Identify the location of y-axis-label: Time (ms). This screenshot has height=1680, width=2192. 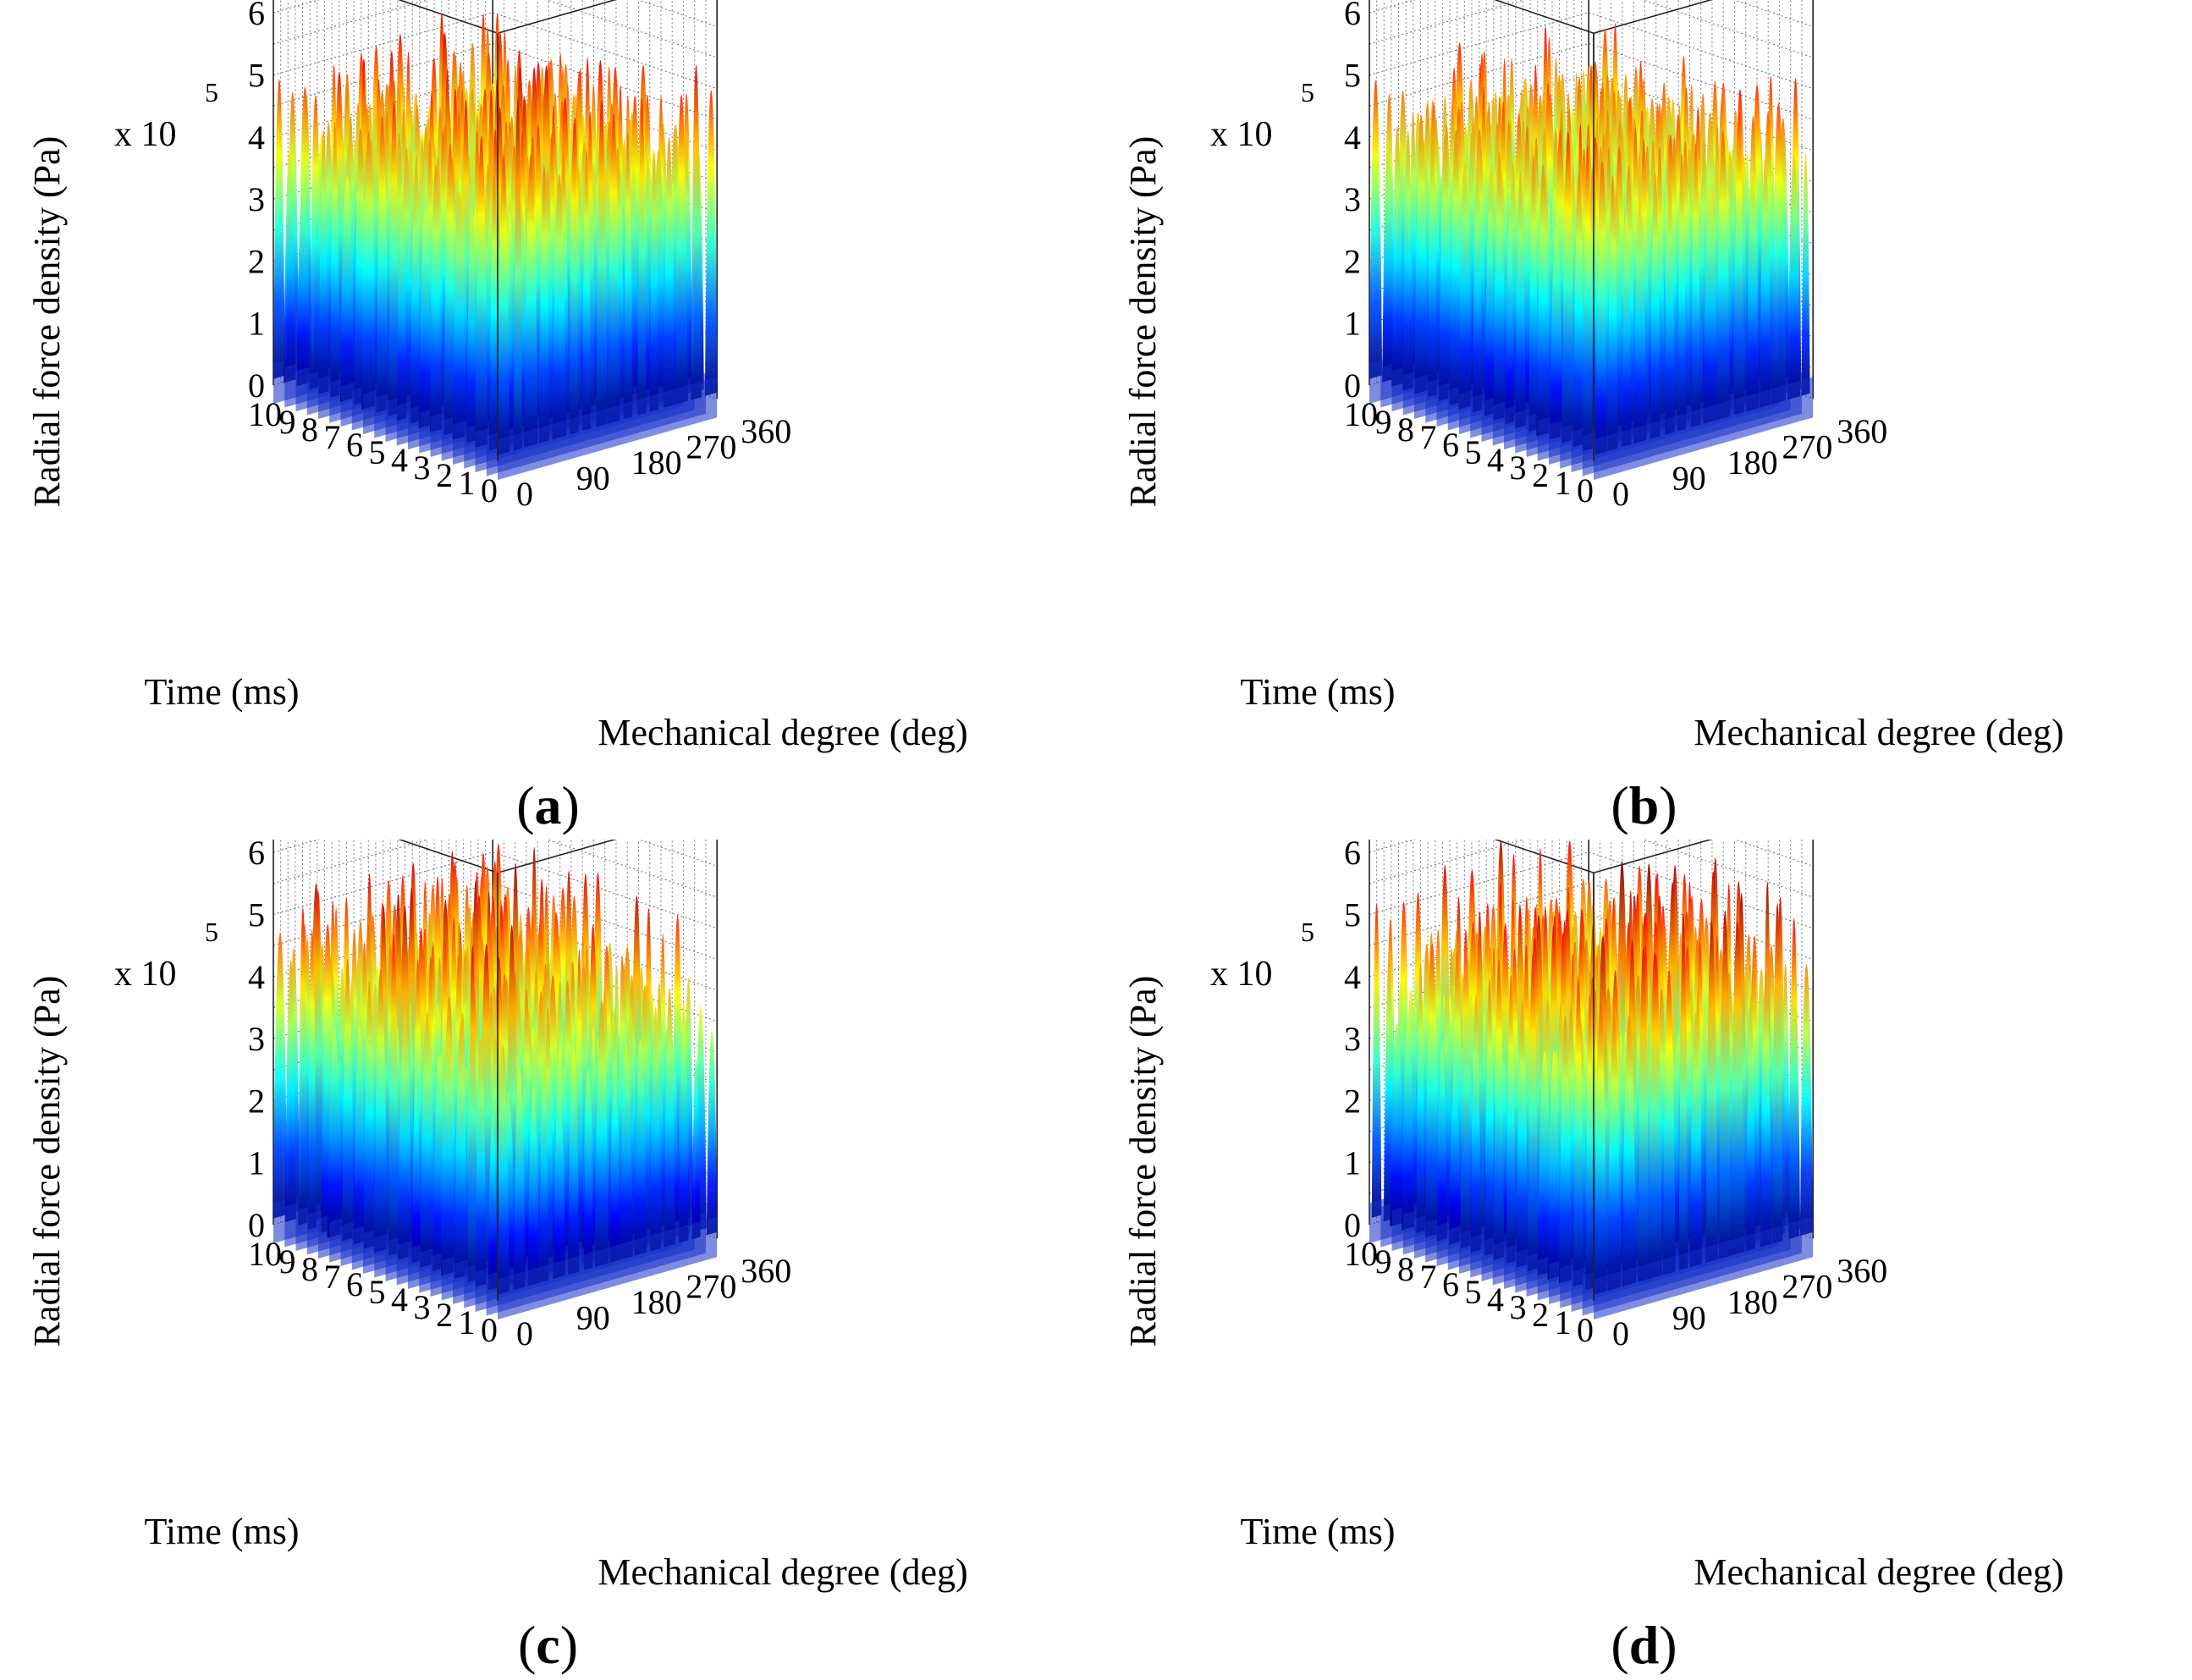
(1318, 692).